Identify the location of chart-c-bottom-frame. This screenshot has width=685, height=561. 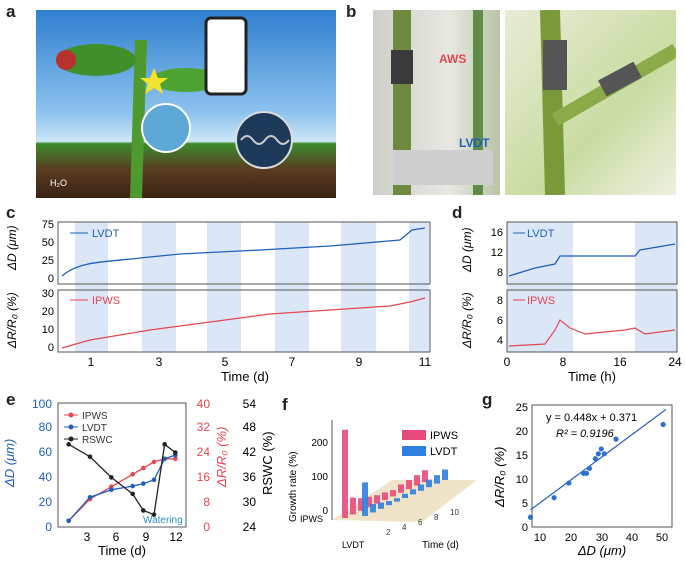
(244, 321).